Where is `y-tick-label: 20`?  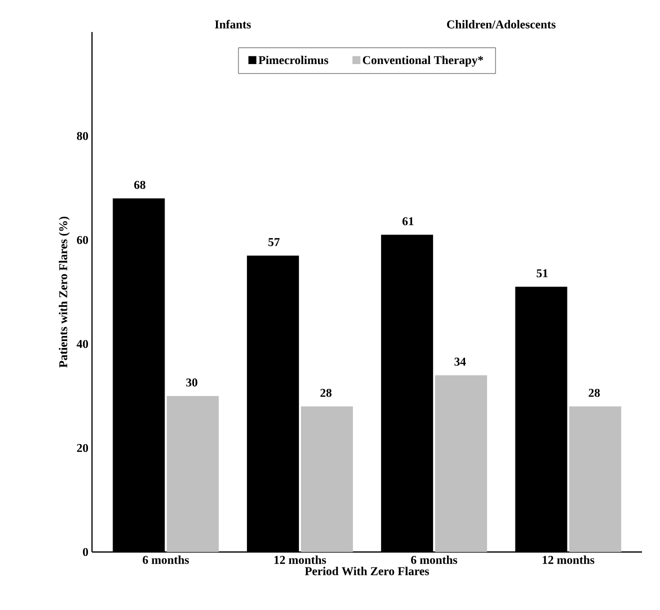
y-tick-label: 20 is located at coordinates (82, 448).